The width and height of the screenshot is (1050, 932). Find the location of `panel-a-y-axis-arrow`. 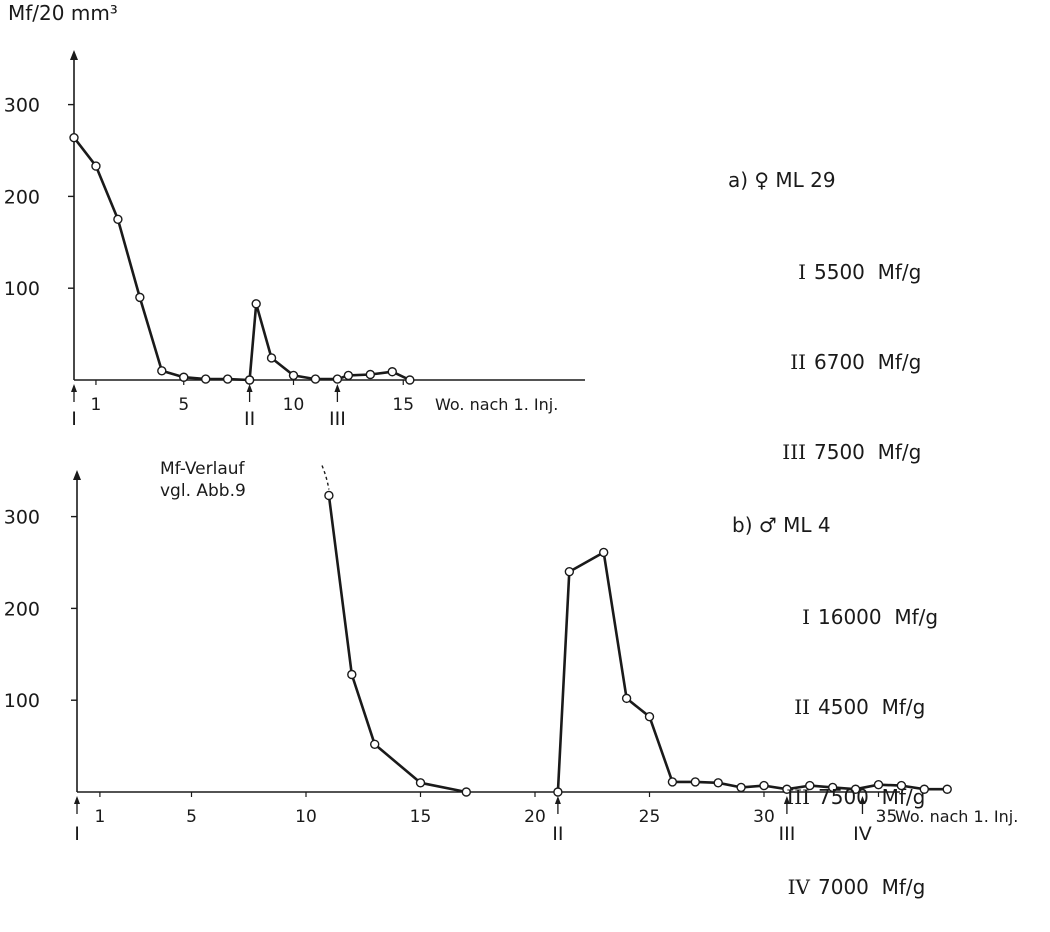

panel-a-y-axis-arrow is located at coordinates (74, 55).